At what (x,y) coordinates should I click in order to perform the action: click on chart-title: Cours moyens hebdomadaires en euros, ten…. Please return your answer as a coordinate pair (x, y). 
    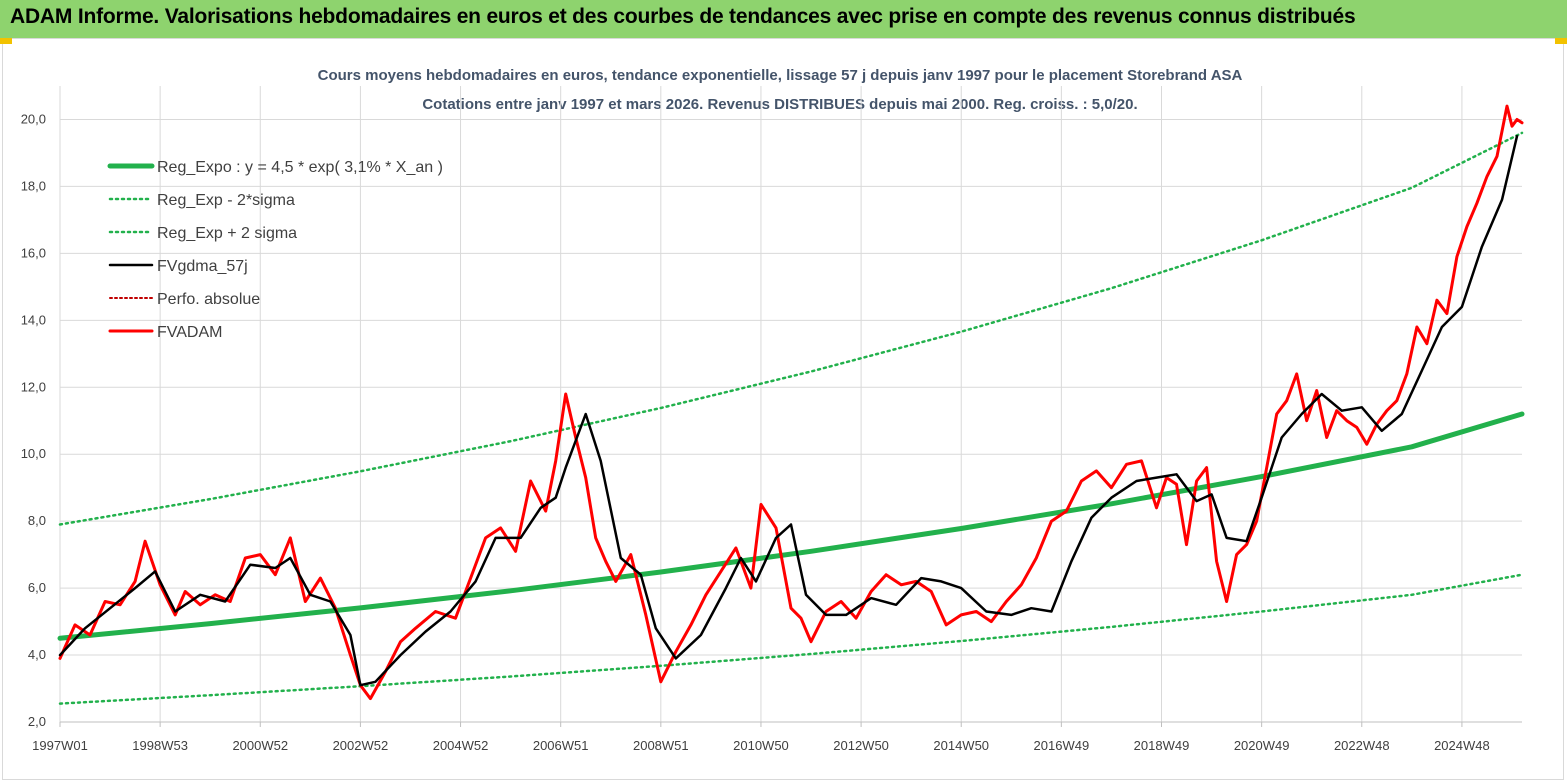
    Looking at the image, I should click on (780, 75).